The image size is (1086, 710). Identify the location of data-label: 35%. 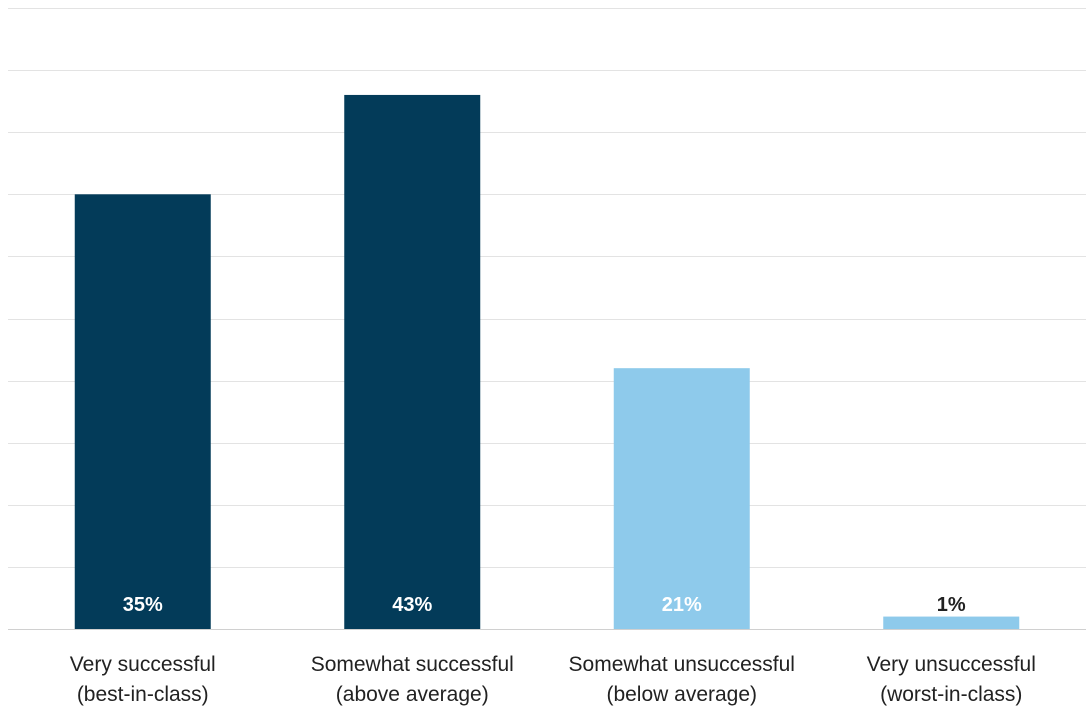
(143, 605).